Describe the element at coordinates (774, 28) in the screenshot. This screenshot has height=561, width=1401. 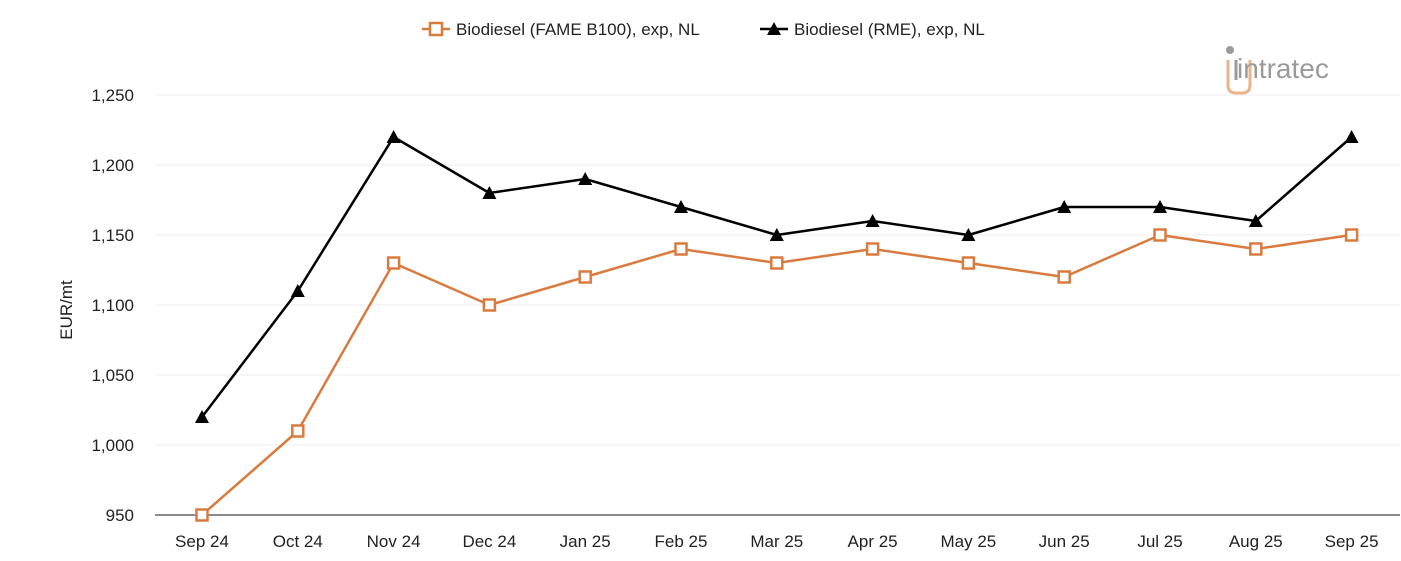
I see `legend-marker-rme` at that location.